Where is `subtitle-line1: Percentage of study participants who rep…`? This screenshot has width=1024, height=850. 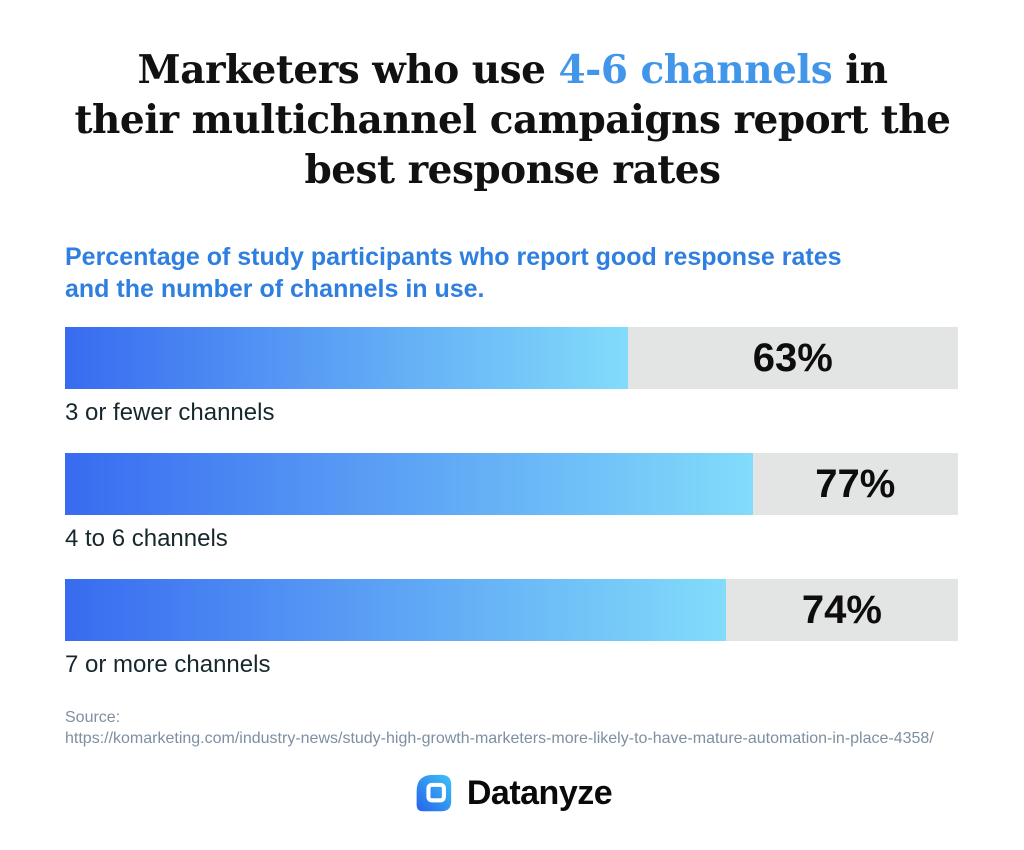
subtitle-line1: Percentage of study participants who rep… is located at coordinates (453, 257).